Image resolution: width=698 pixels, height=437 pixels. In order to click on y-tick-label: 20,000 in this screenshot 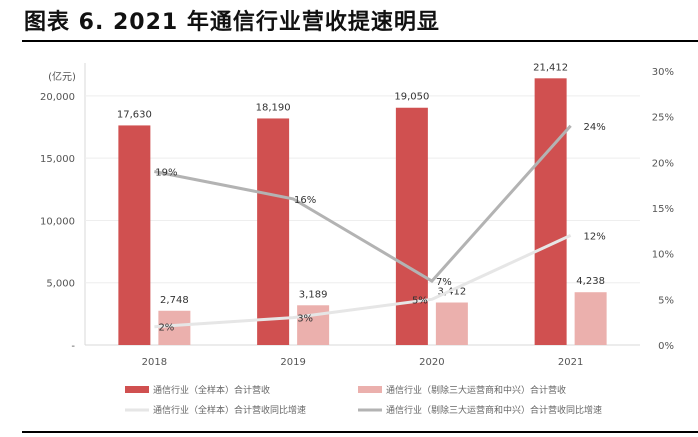, I will do `click(57, 97)`.